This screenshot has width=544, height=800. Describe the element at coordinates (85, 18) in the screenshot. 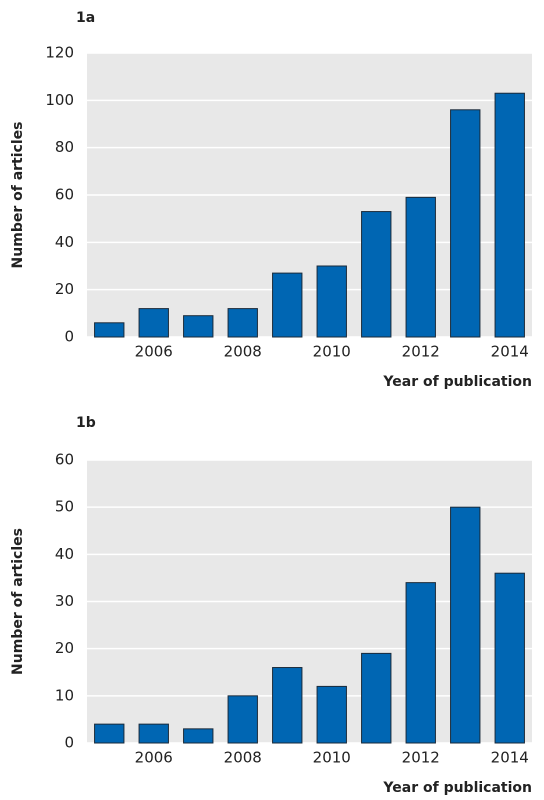

I see `chart-title: 1a` at that location.